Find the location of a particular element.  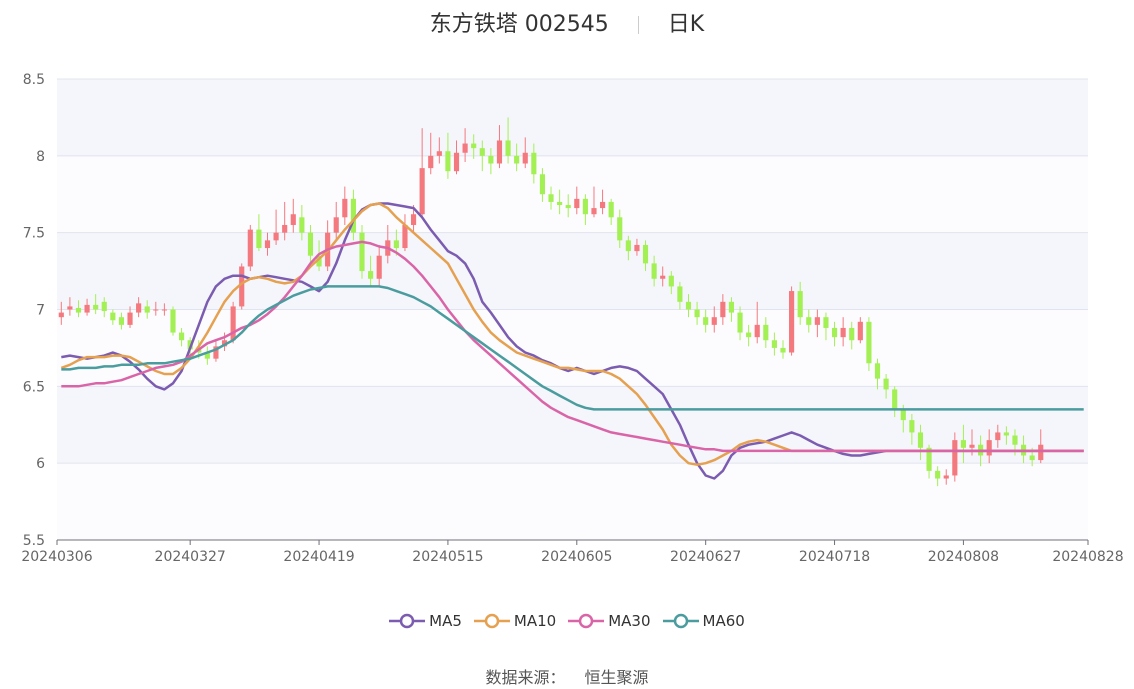

legend-item-ma30: MA30 is located at coordinates (609, 621).